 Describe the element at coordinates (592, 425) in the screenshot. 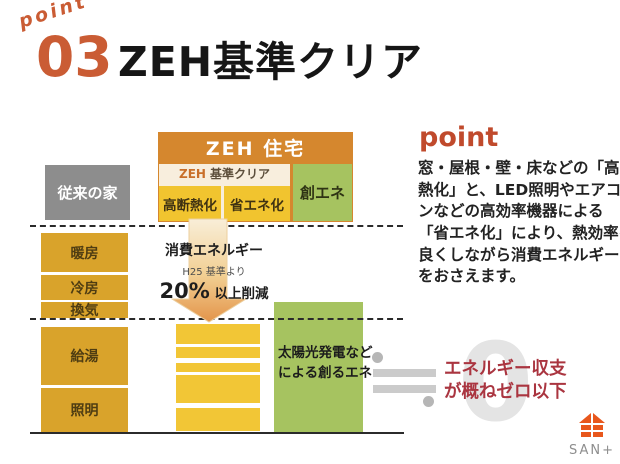

I see `house-icon` at that location.